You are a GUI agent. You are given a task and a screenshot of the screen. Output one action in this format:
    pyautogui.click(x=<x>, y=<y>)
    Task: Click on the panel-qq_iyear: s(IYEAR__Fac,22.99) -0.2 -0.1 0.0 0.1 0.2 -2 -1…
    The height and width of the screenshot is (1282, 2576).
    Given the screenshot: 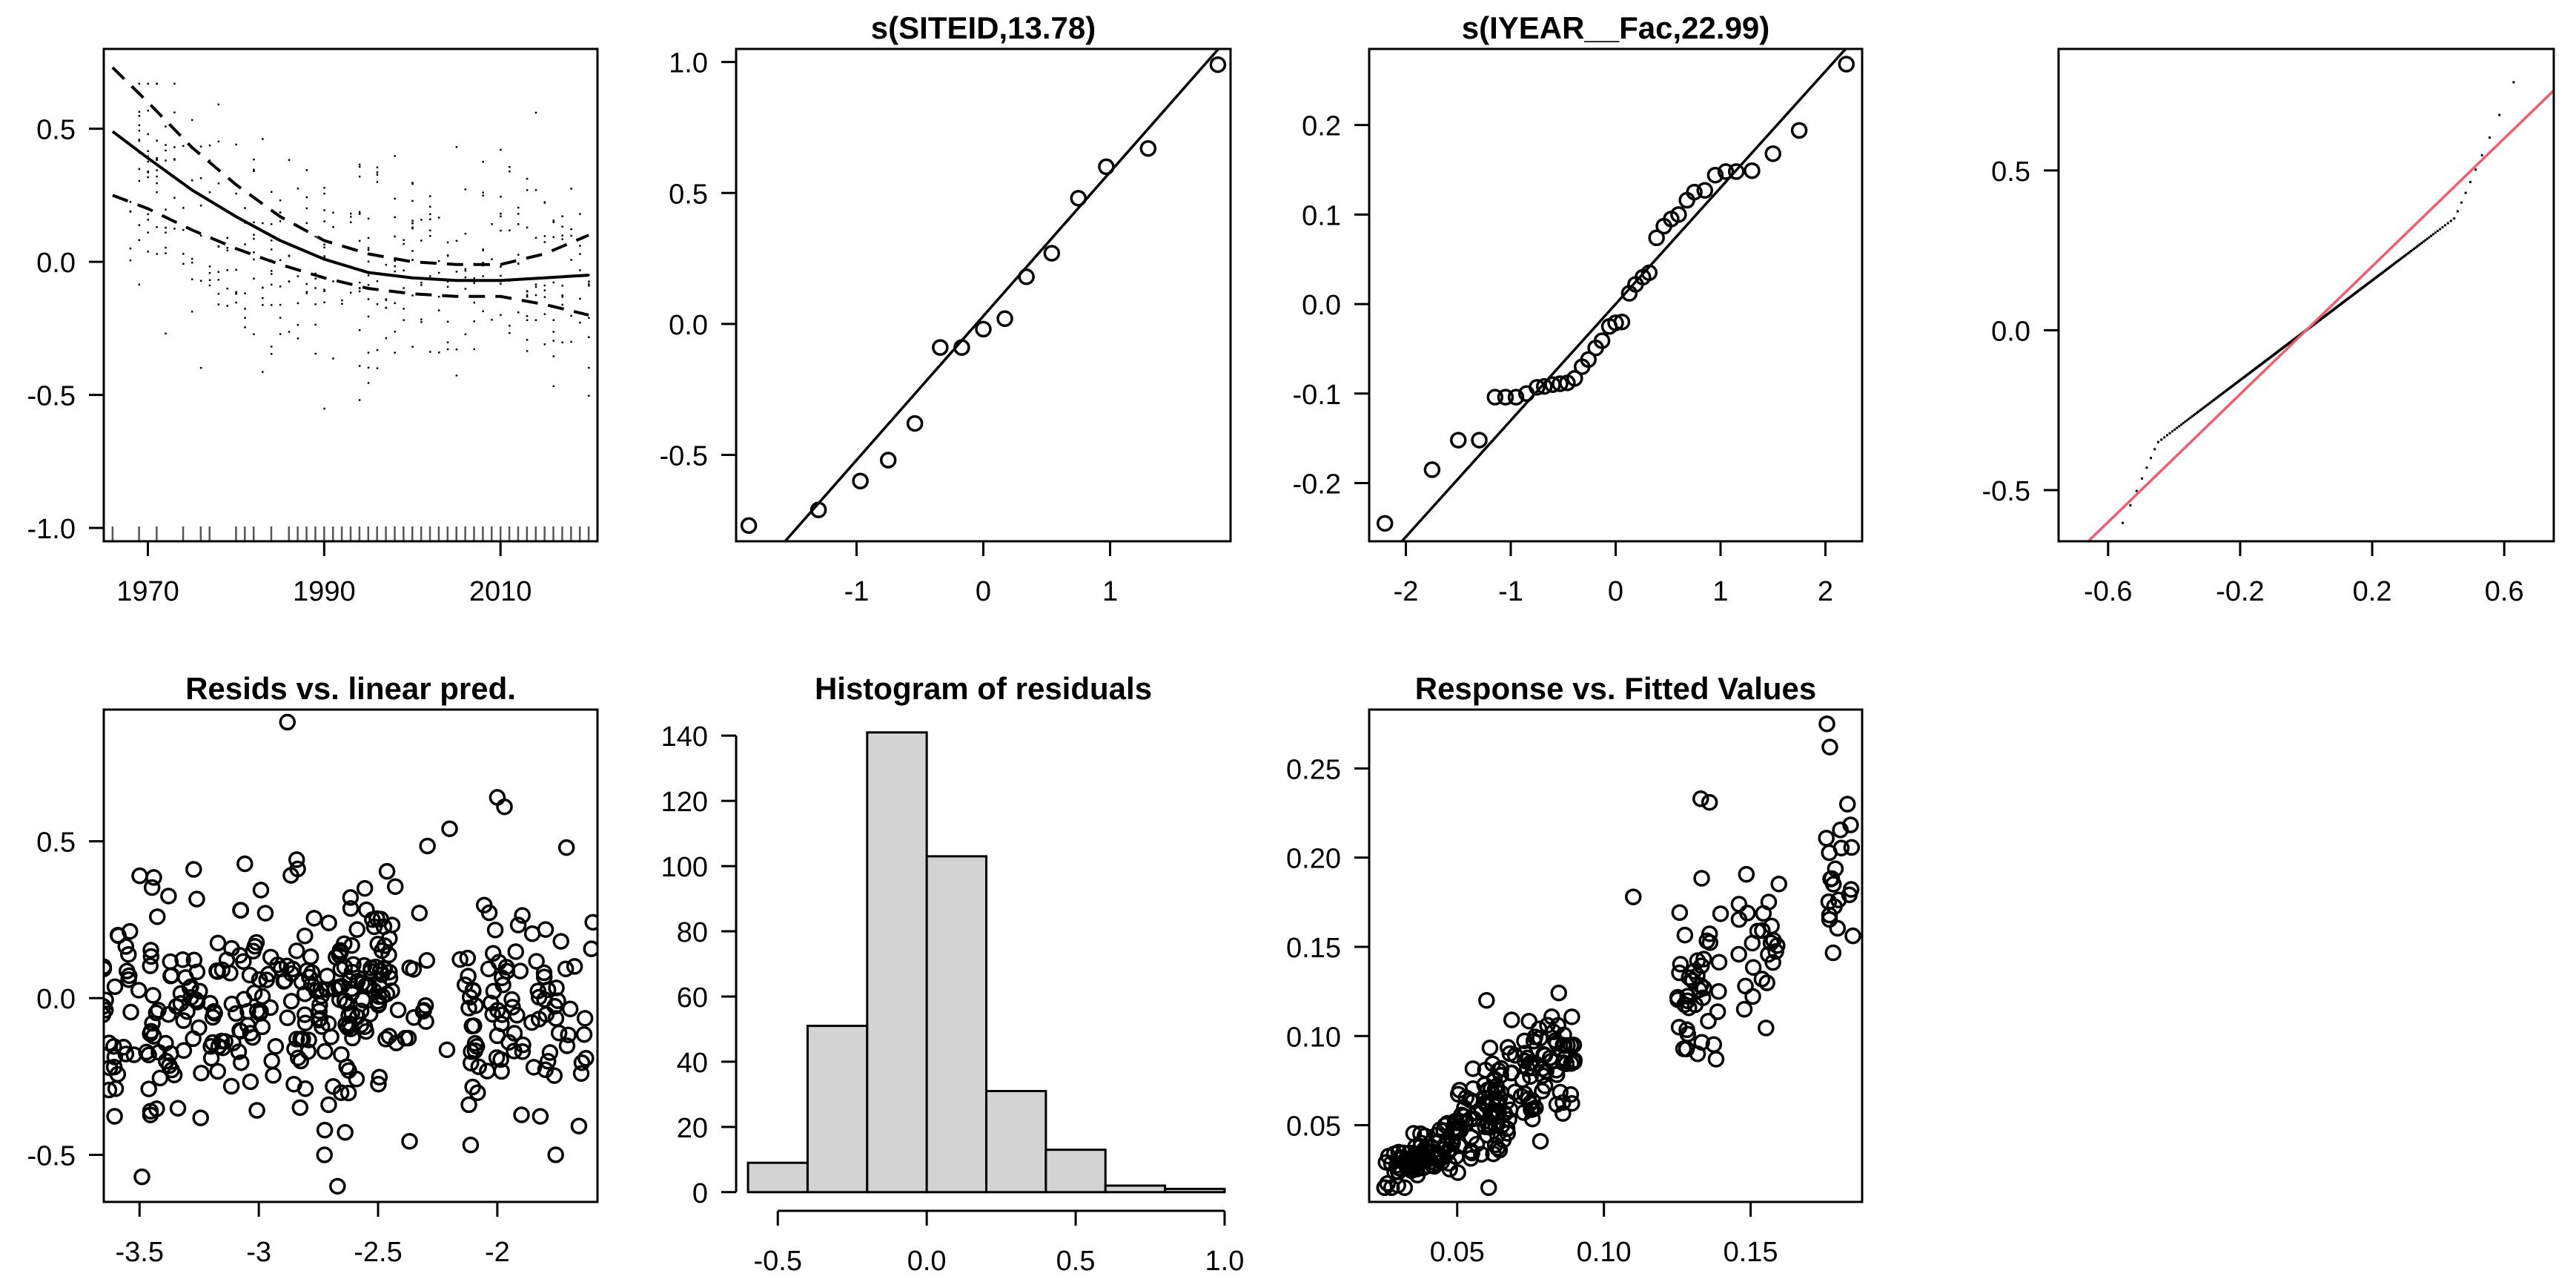 What is the action you would take?
    pyautogui.click(x=1578, y=308)
    